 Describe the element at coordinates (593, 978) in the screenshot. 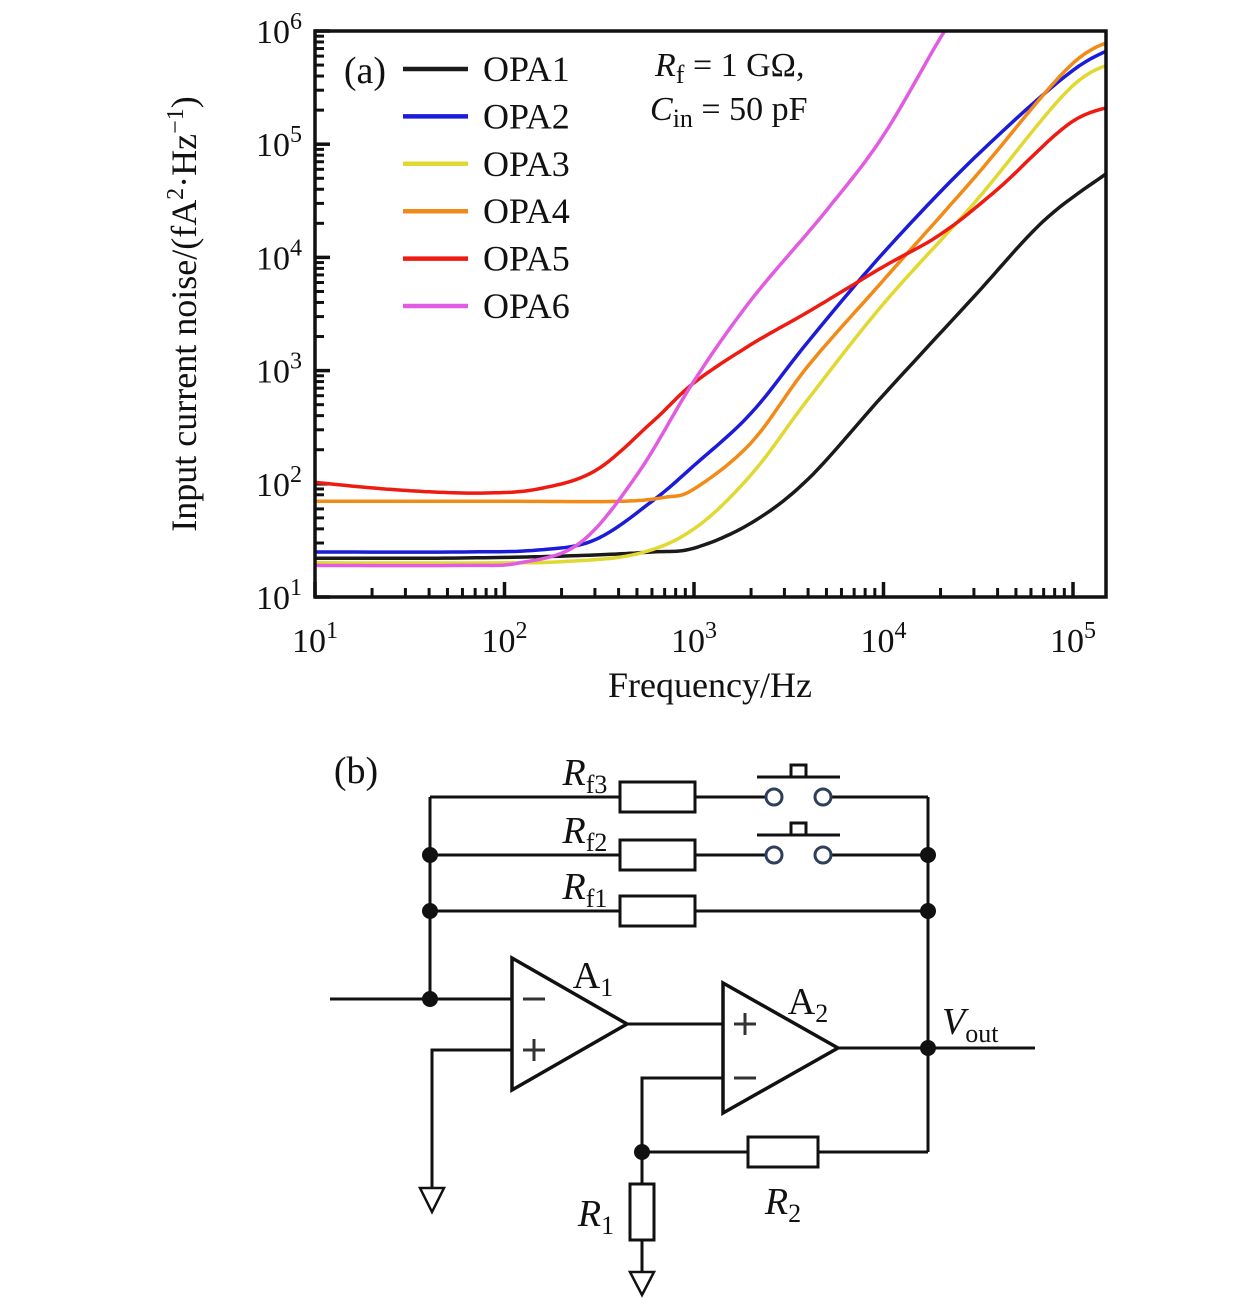

I see `a1-label: A1` at that location.